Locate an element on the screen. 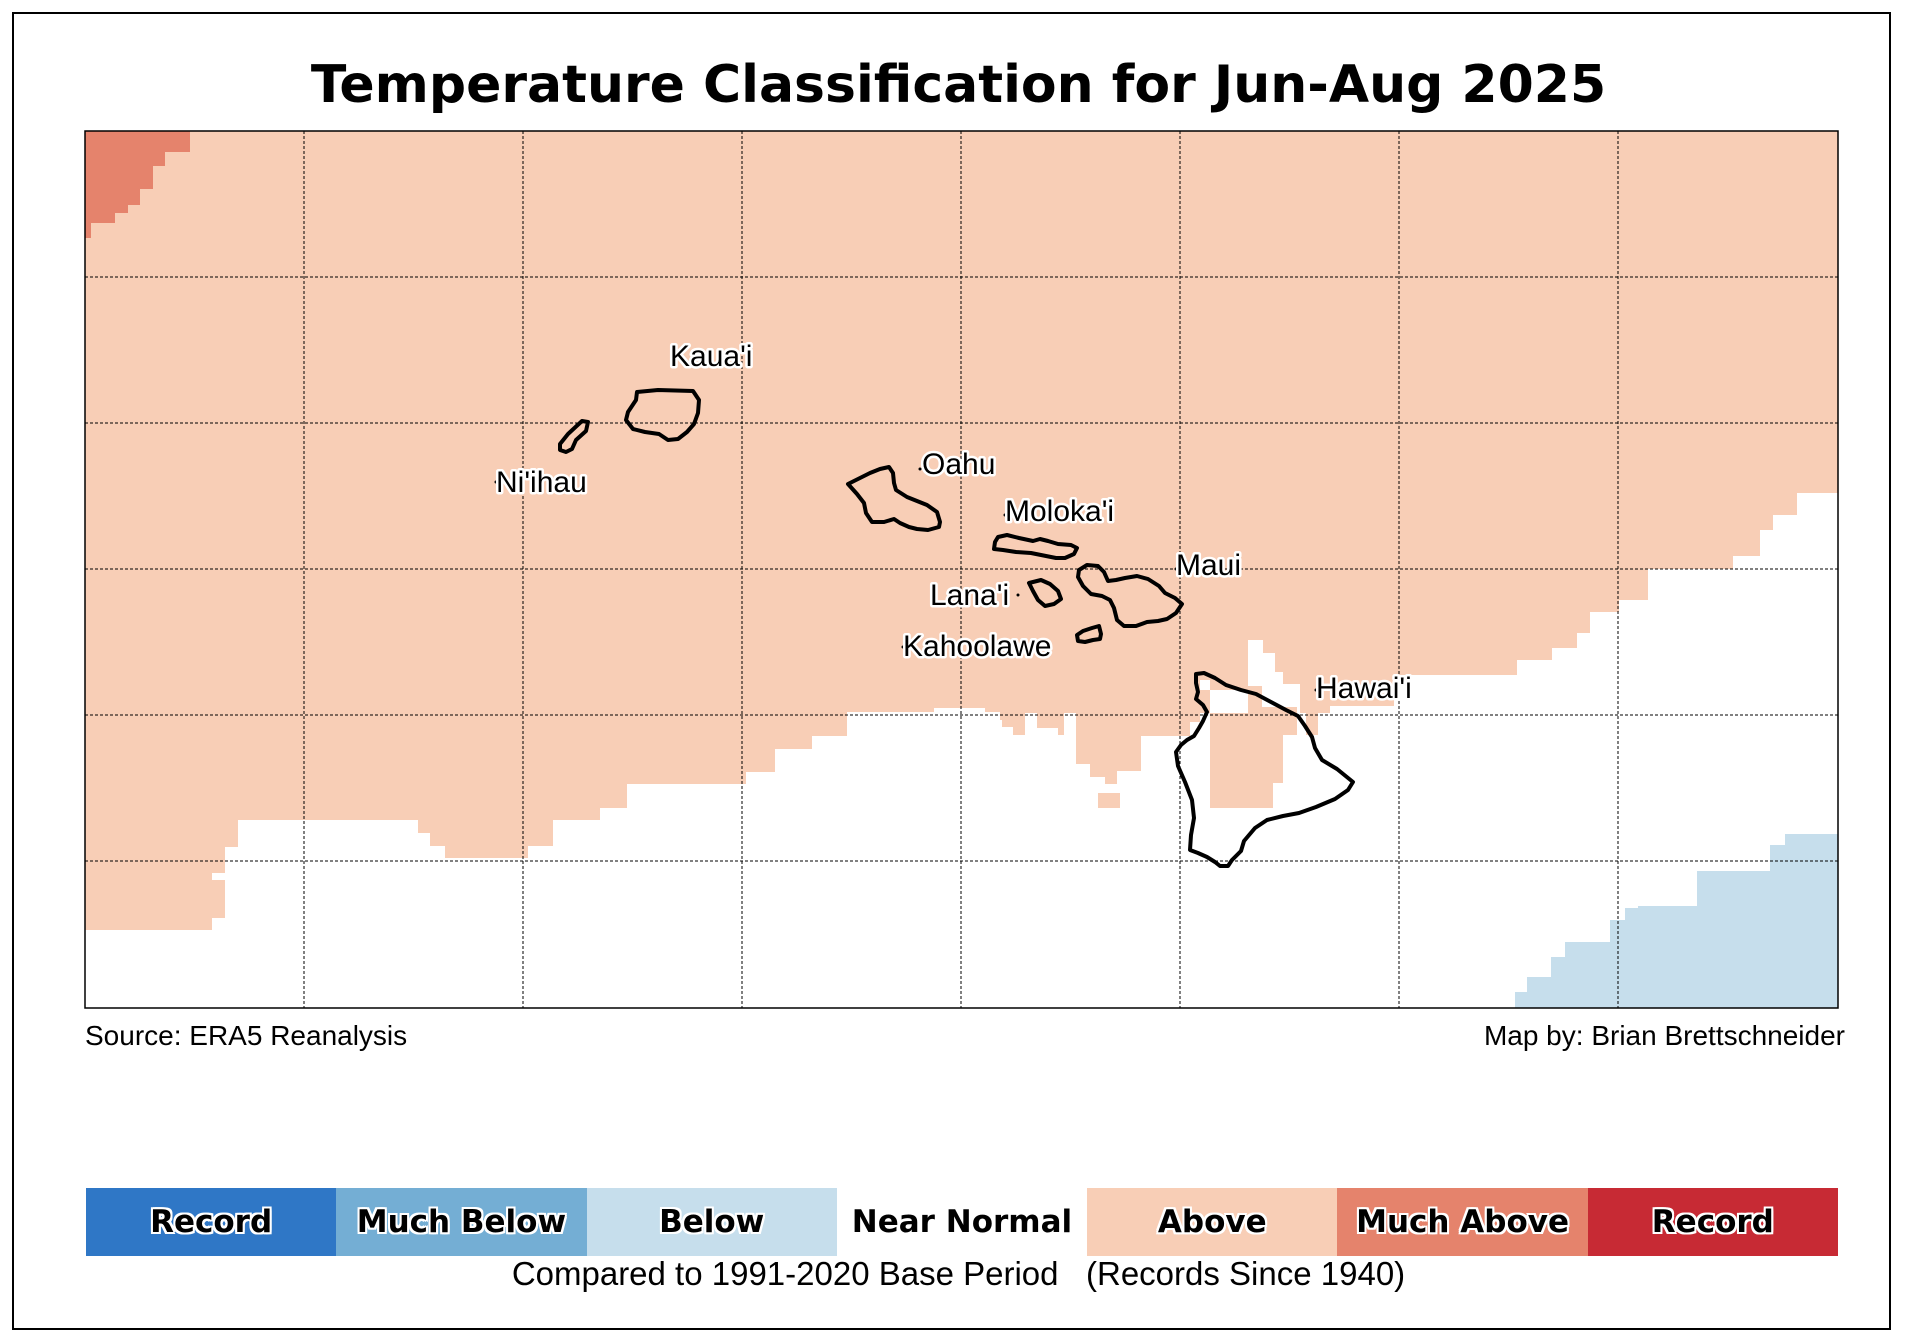 The height and width of the screenshot is (1342, 1917). much-above-region is located at coordinates (137, 184).